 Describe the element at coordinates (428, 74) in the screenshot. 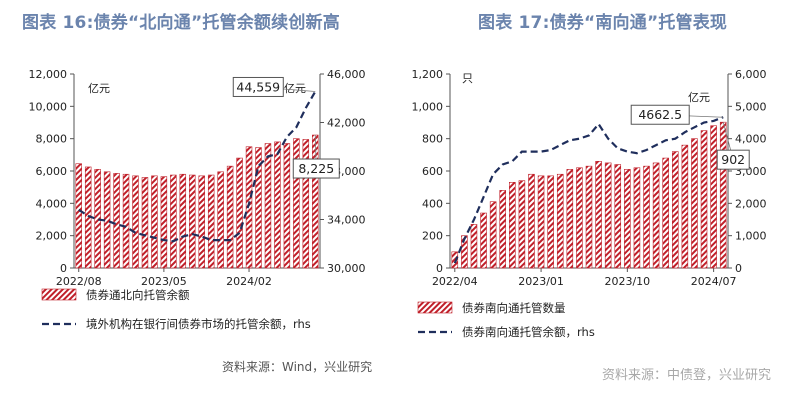

I see `y-tick-label: 1,200` at that location.